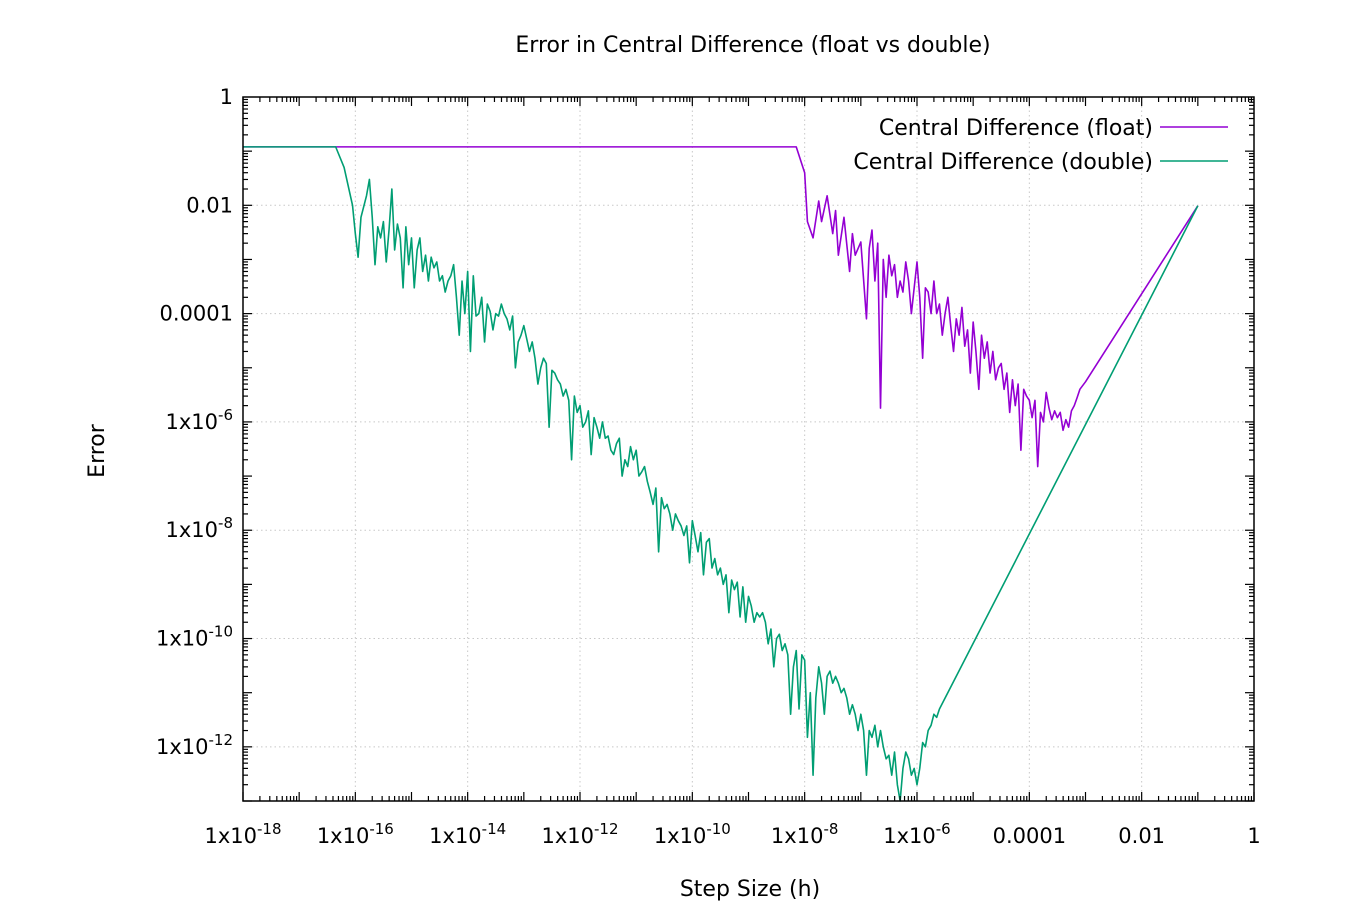 The width and height of the screenshot is (1371, 907). What do you see at coordinates (97, 450) in the screenshot?
I see `y-axis-label: Error` at bounding box center [97, 450].